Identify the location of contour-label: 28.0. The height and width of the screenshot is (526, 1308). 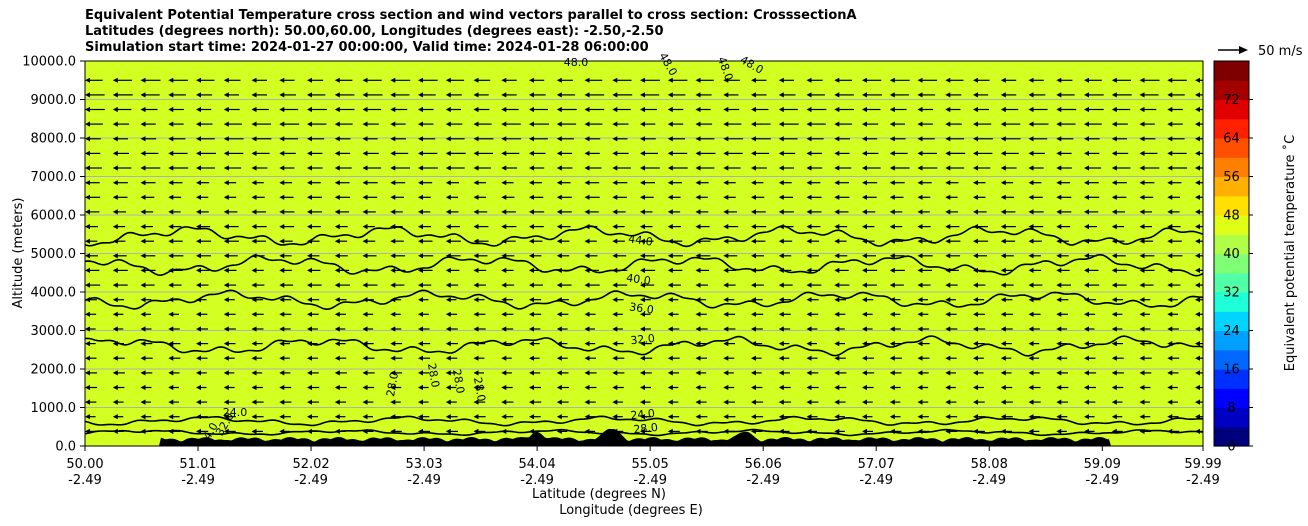
(479, 389).